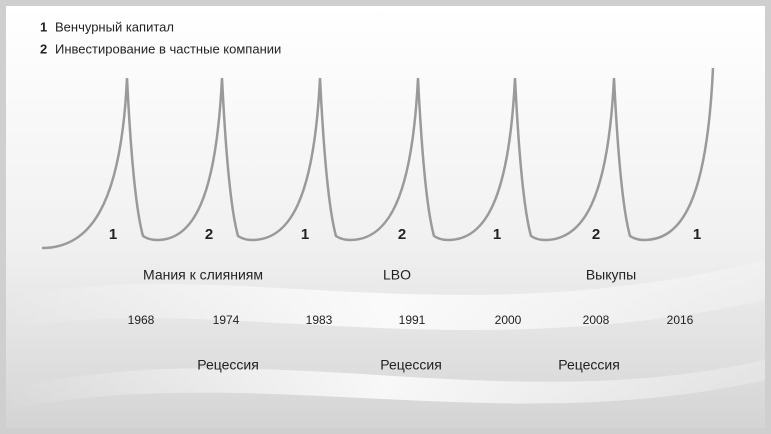  What do you see at coordinates (43, 48) in the screenshot?
I see `legend-number: 2` at bounding box center [43, 48].